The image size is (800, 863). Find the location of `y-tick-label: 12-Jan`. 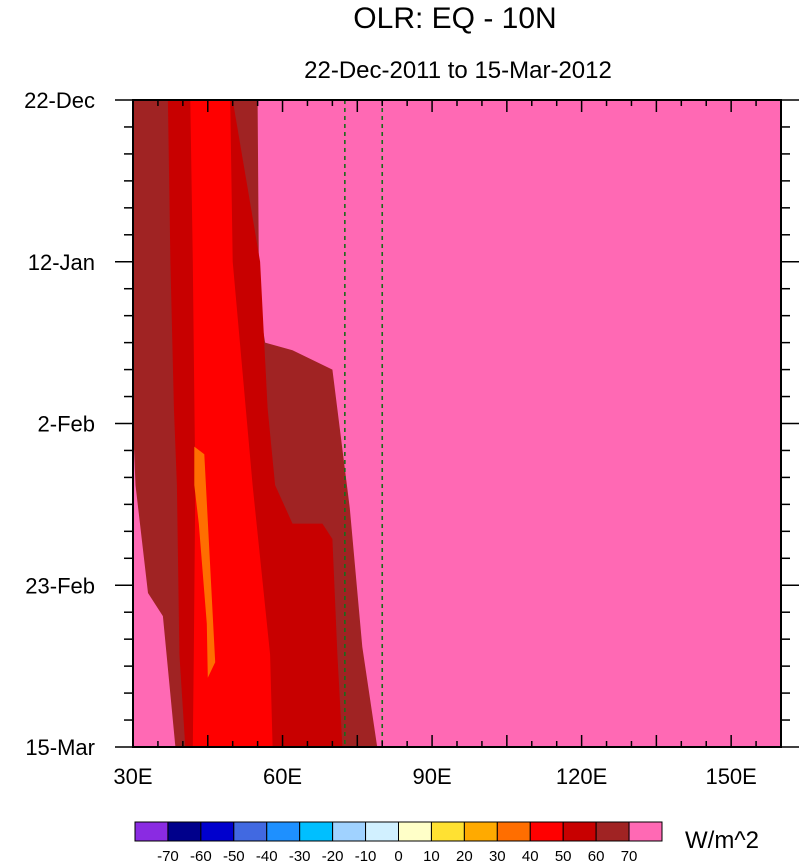

y-tick-label: 12-Jan is located at coordinates (61, 262).